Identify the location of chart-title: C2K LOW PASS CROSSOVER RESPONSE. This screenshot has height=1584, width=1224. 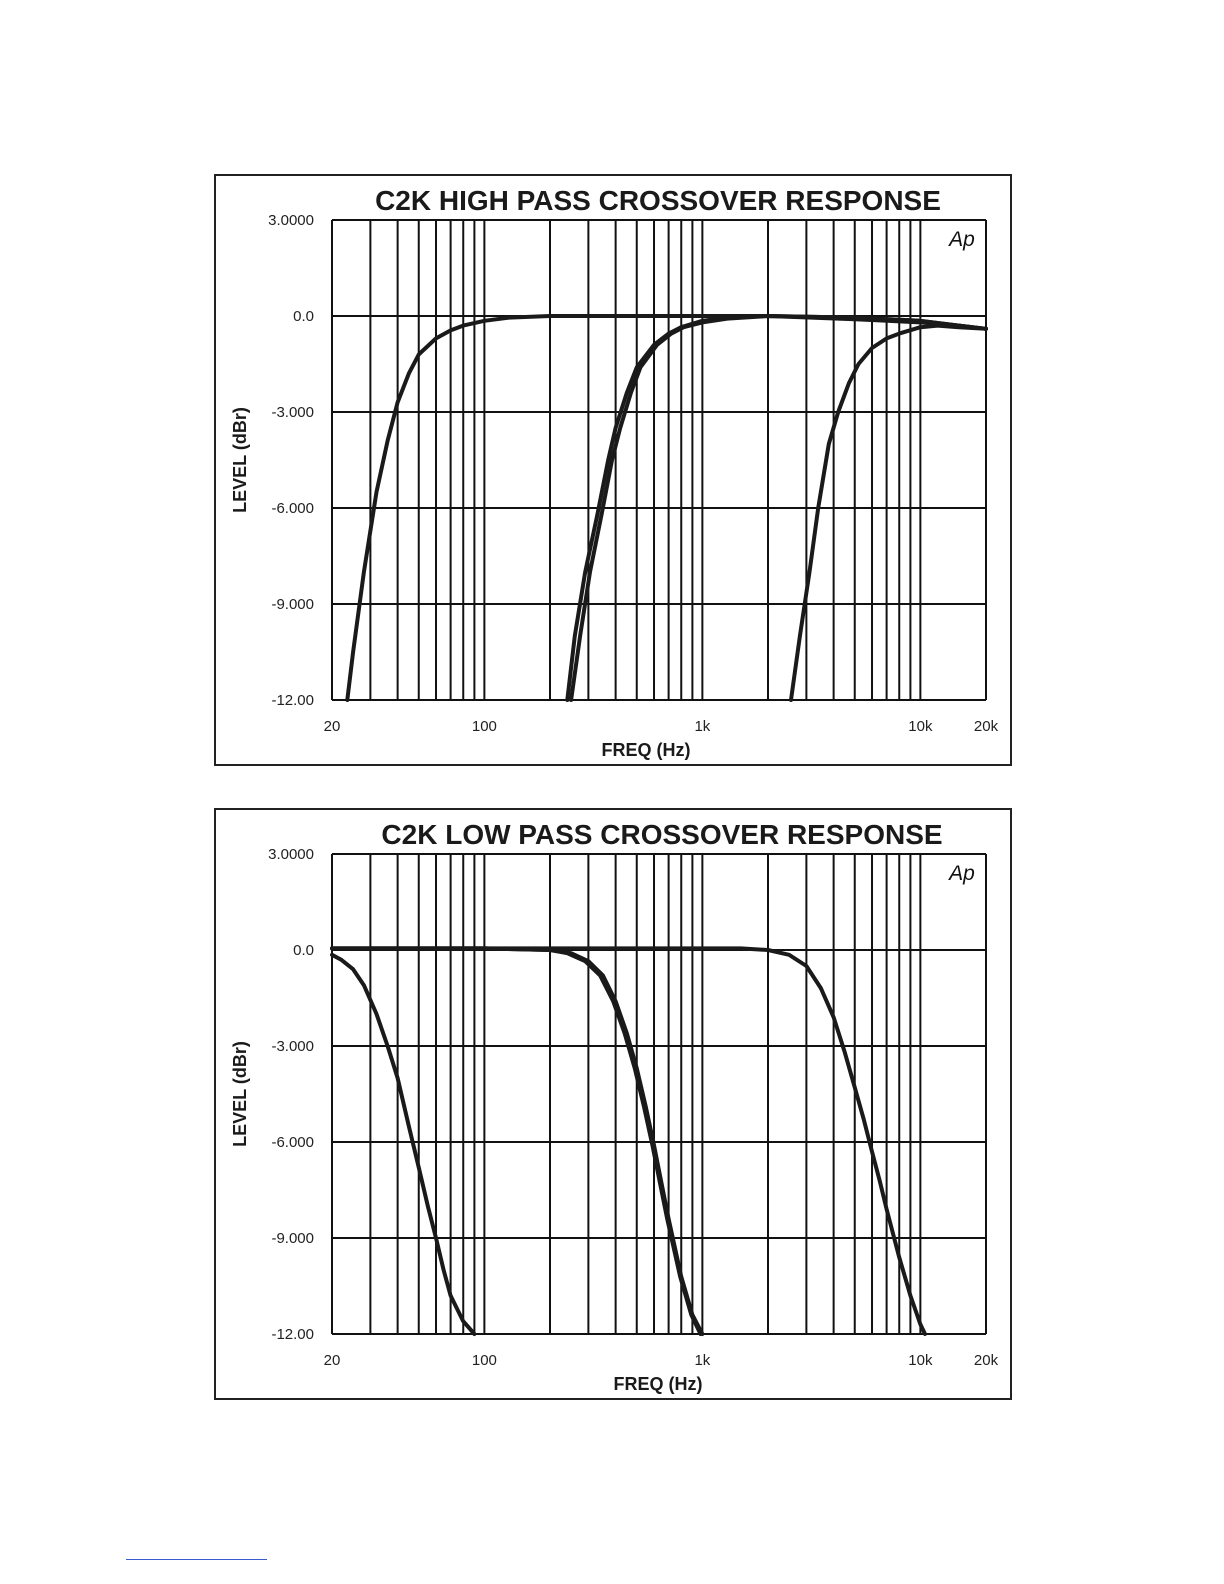
(661, 834).